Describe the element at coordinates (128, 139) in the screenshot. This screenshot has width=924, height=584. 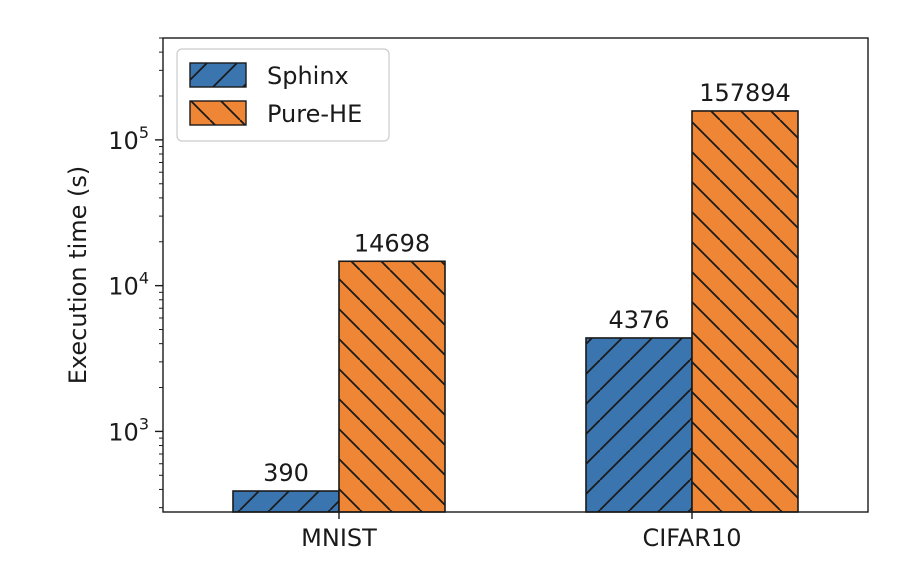
I see `y-tick-label: 10⁵` at that location.